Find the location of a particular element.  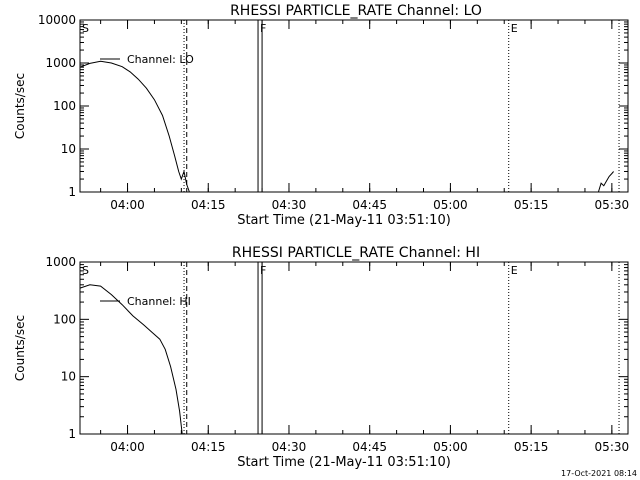

y-tick-label: 10000 is located at coordinates (57, 20).